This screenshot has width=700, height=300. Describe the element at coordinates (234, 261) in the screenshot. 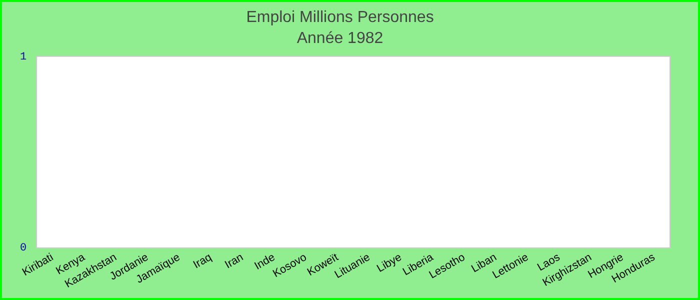

I see `x-tick-label: Iran` at that location.